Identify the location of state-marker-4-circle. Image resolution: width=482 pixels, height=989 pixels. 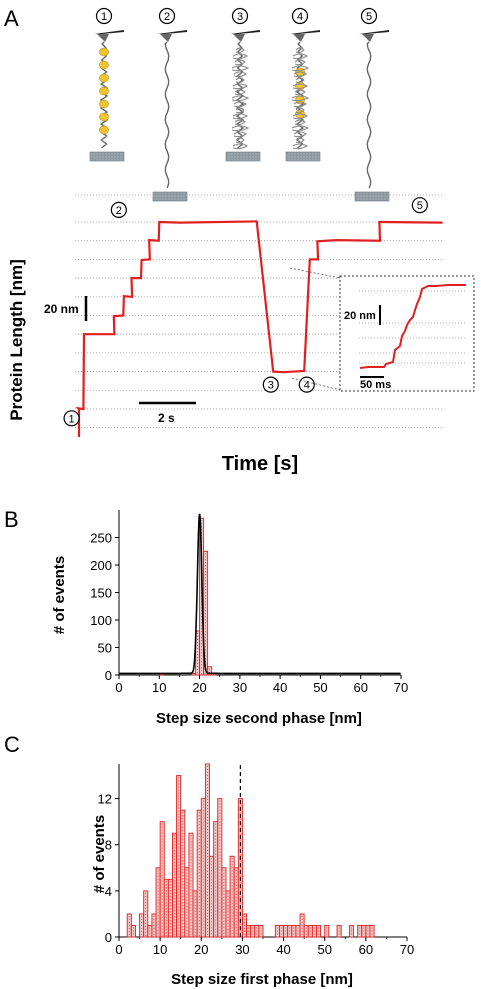
(306, 384).